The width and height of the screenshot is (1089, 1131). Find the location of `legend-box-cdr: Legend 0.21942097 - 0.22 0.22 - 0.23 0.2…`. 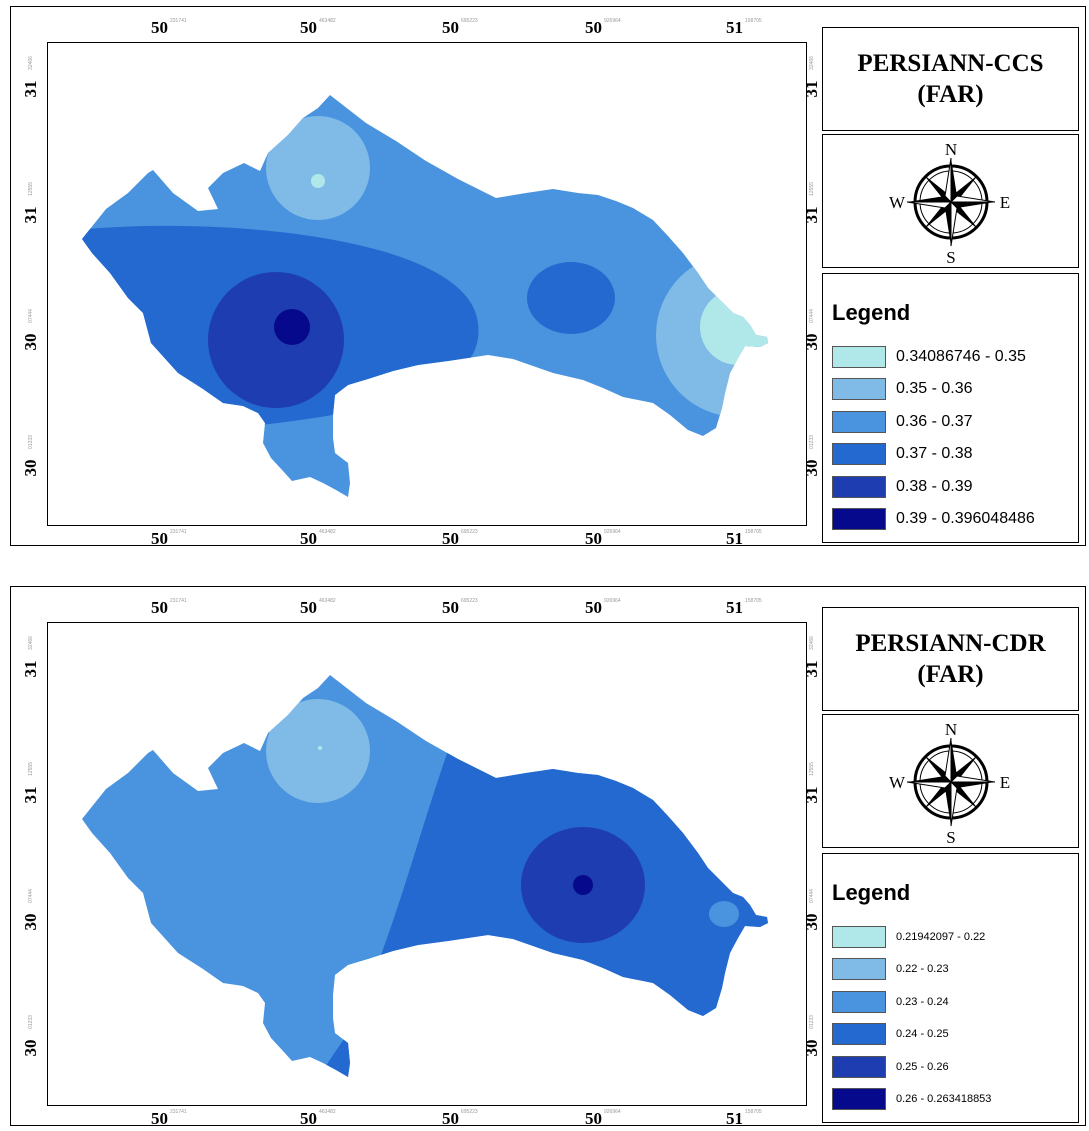

legend-box-cdr: Legend 0.21942097 - 0.22 0.22 - 0.23 0.2… is located at coordinates (950, 988).